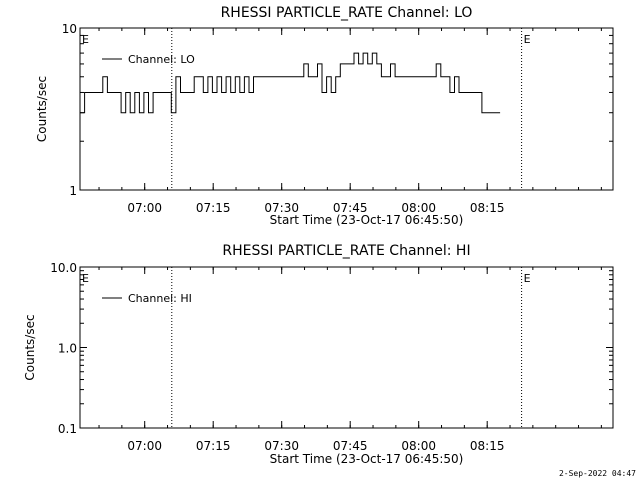 Image resolution: width=640 pixels, height=480 pixels. What do you see at coordinates (346, 251) in the screenshot?
I see `chart-title: RHESSI PARTICLE_RATE Channel: HI` at bounding box center [346, 251].